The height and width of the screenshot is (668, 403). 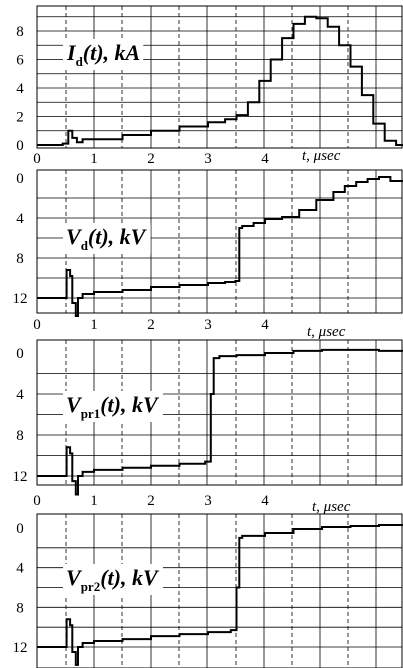 What do you see at coordinates (20, 61) in the screenshot?
I see `y-tick-label: 6` at bounding box center [20, 61].